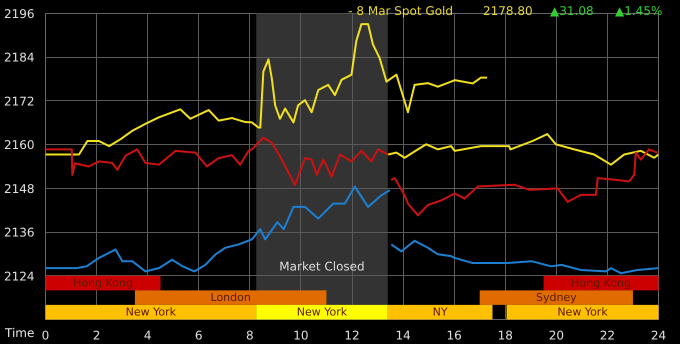  I want to click on annotation: 2178.80, so click(508, 11).